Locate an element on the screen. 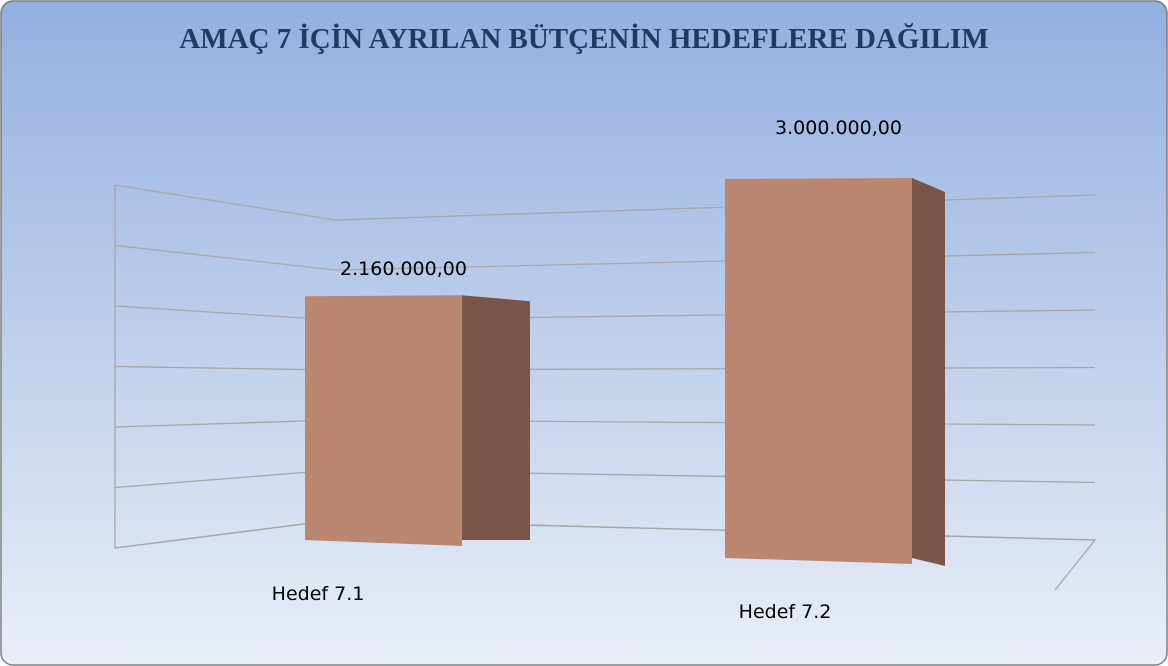 This screenshot has height=666, width=1168. data-label: 2.160.000,00 is located at coordinates (403, 269).